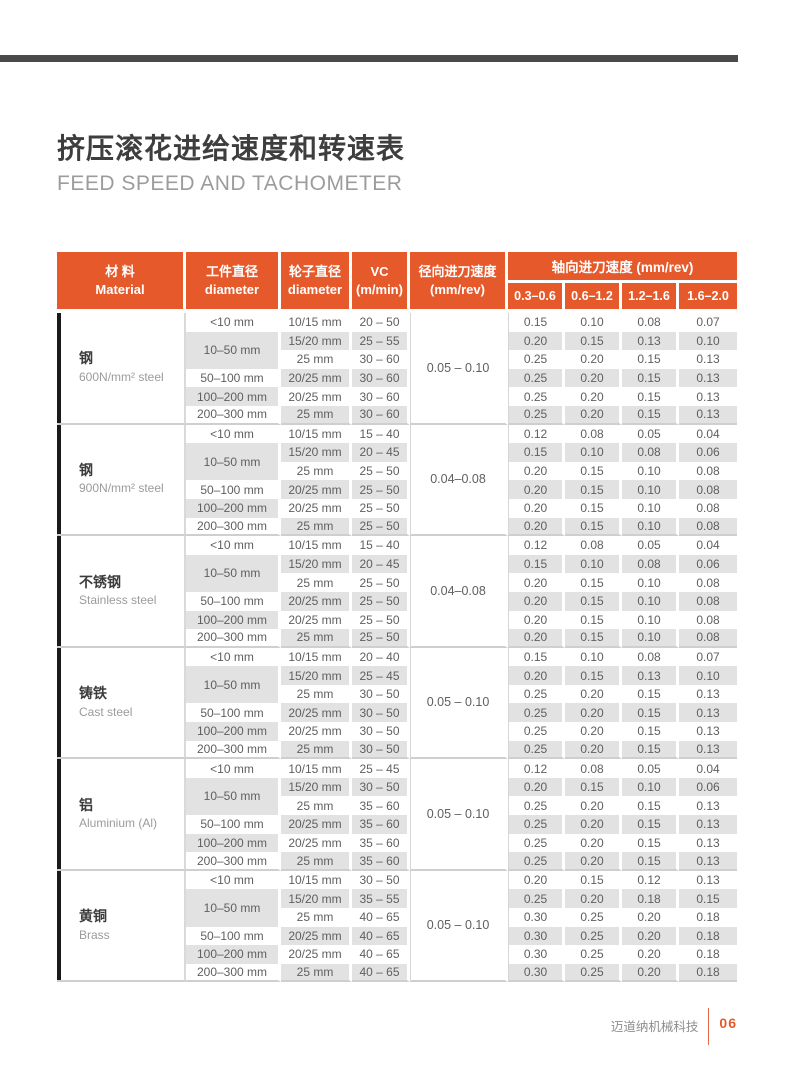 The width and height of the screenshot is (794, 1078). What do you see at coordinates (381, 545) in the screenshot?
I see `vc-cell: 15 – 40` at bounding box center [381, 545].